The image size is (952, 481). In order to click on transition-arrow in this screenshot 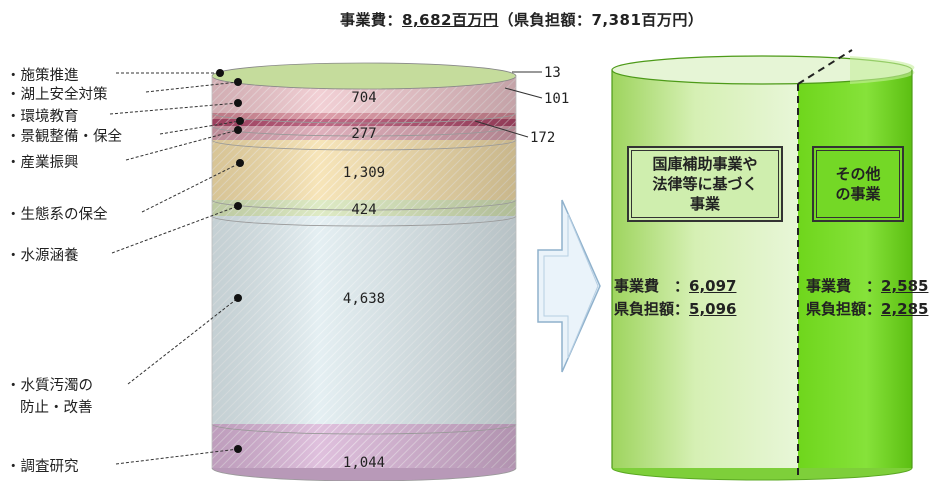, I will do `click(569, 286)`.